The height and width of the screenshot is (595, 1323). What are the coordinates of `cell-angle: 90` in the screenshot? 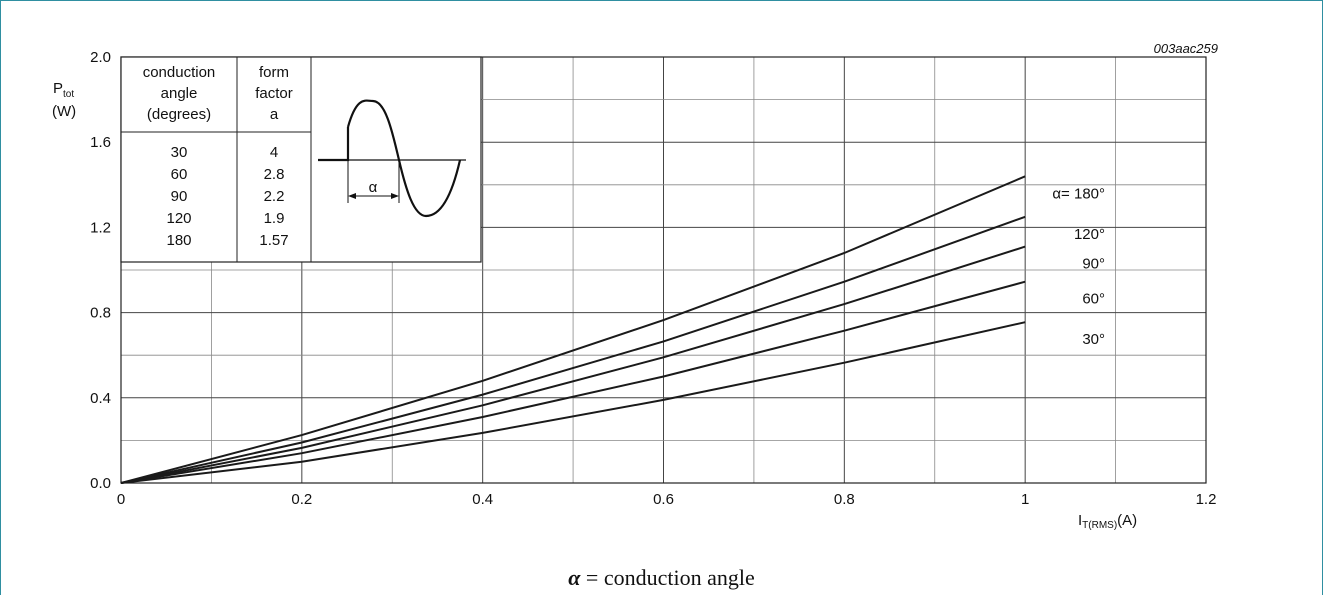 It's located at (179, 196).